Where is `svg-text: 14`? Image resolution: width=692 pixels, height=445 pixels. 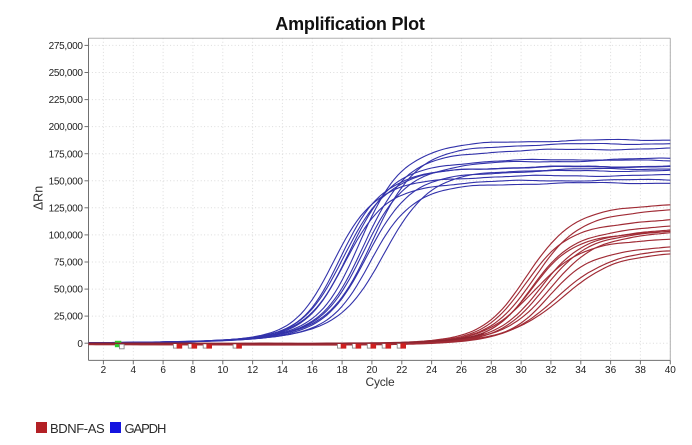
svg-text: 14 is located at coordinates (283, 370).